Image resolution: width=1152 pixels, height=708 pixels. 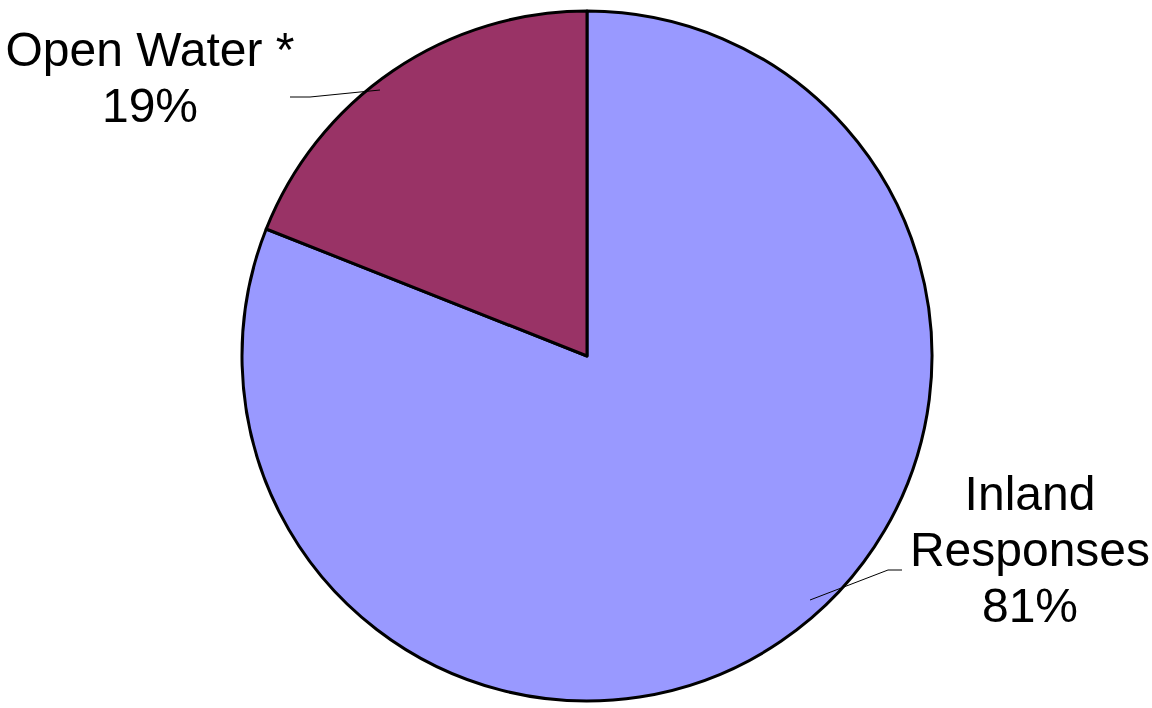 What do you see at coordinates (150, 49) in the screenshot?
I see `slice-label: Open Water *` at bounding box center [150, 49].